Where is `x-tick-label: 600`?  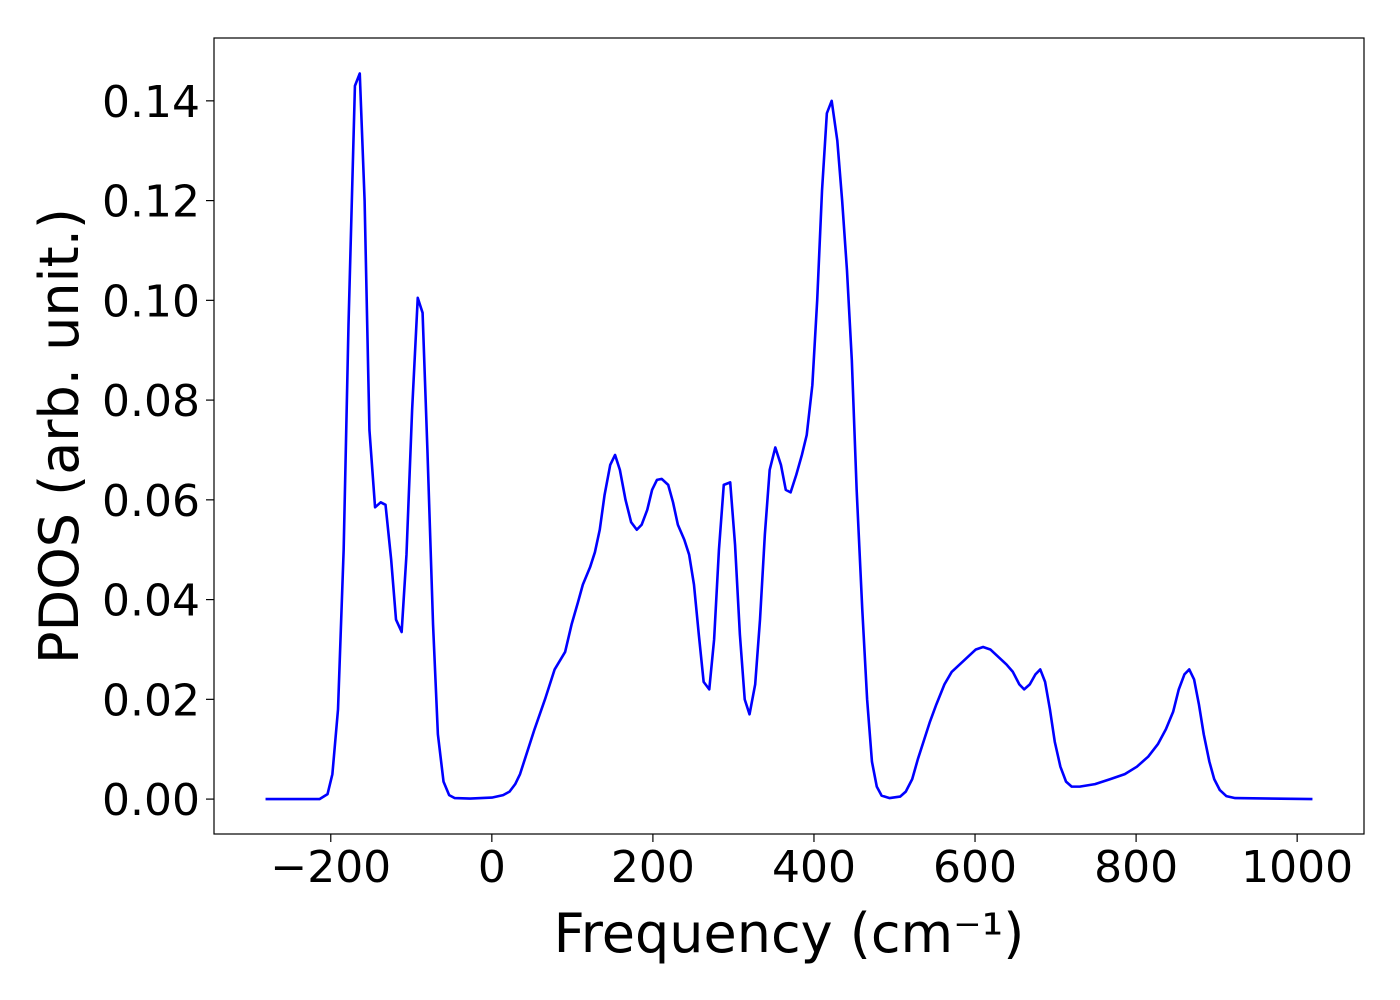
x-tick-label: 600 is located at coordinates (975, 867).